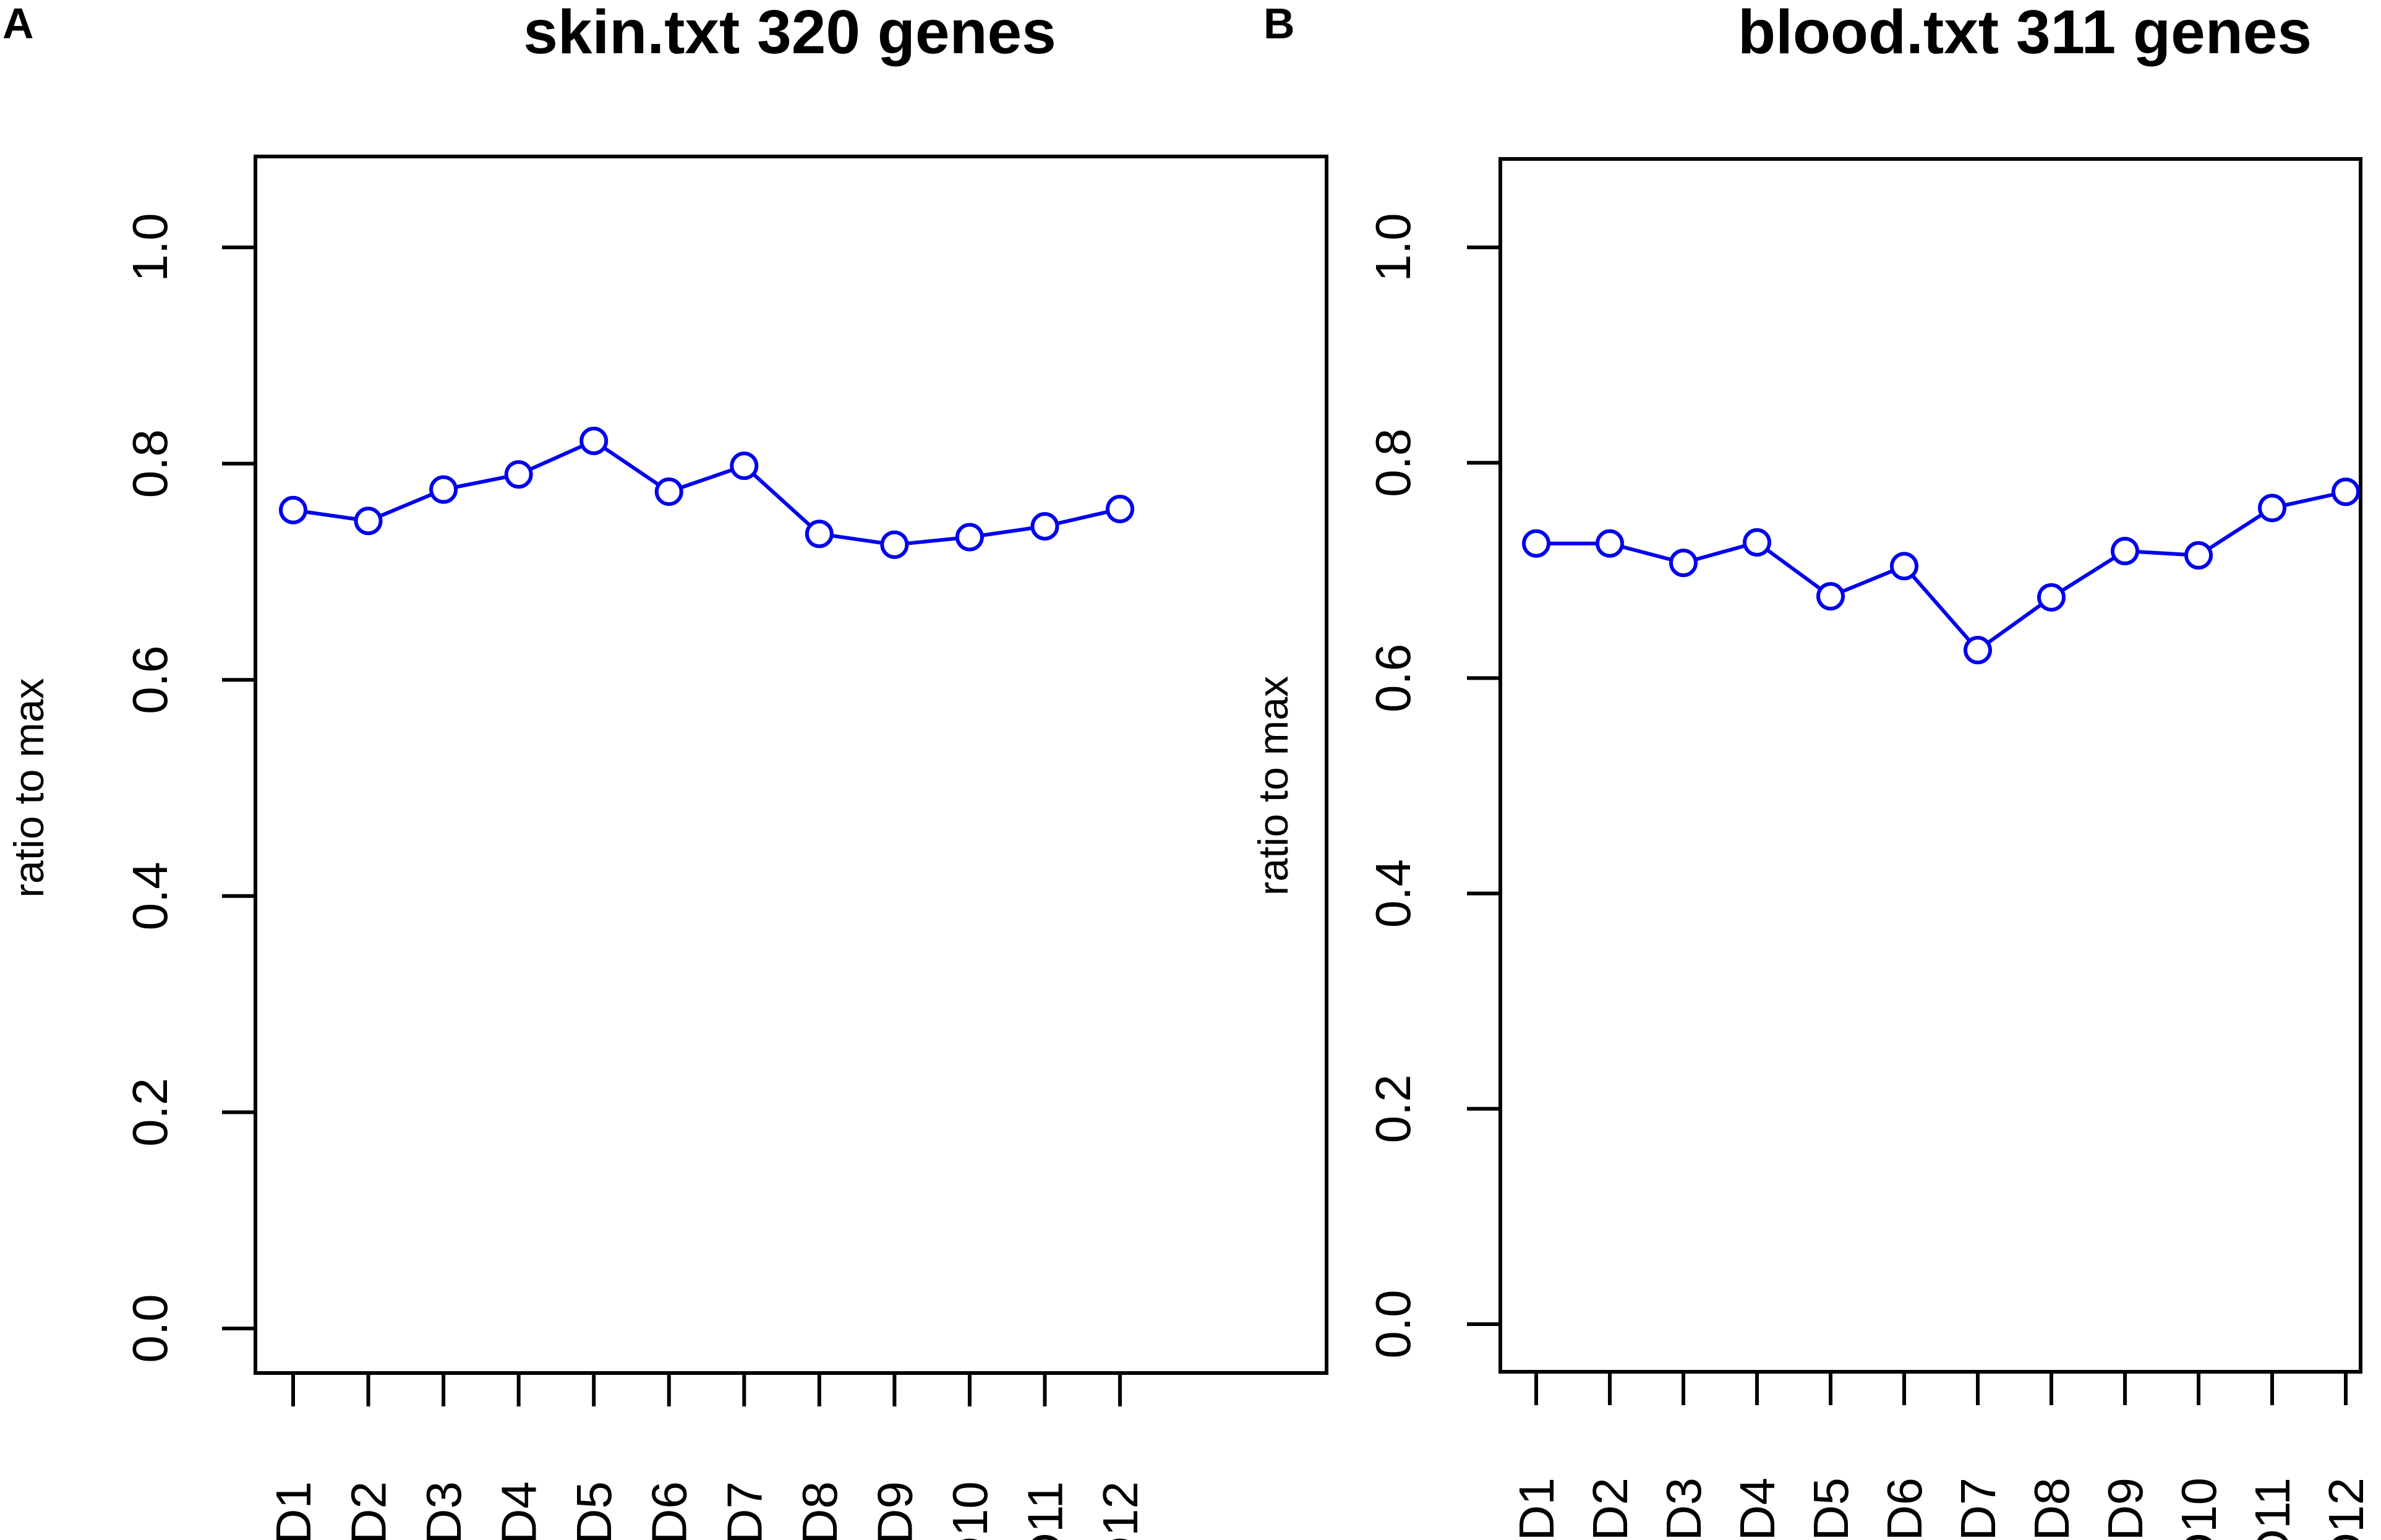  Describe the element at coordinates (1279, 24) in the screenshot. I see `panel-label: B` at that location.